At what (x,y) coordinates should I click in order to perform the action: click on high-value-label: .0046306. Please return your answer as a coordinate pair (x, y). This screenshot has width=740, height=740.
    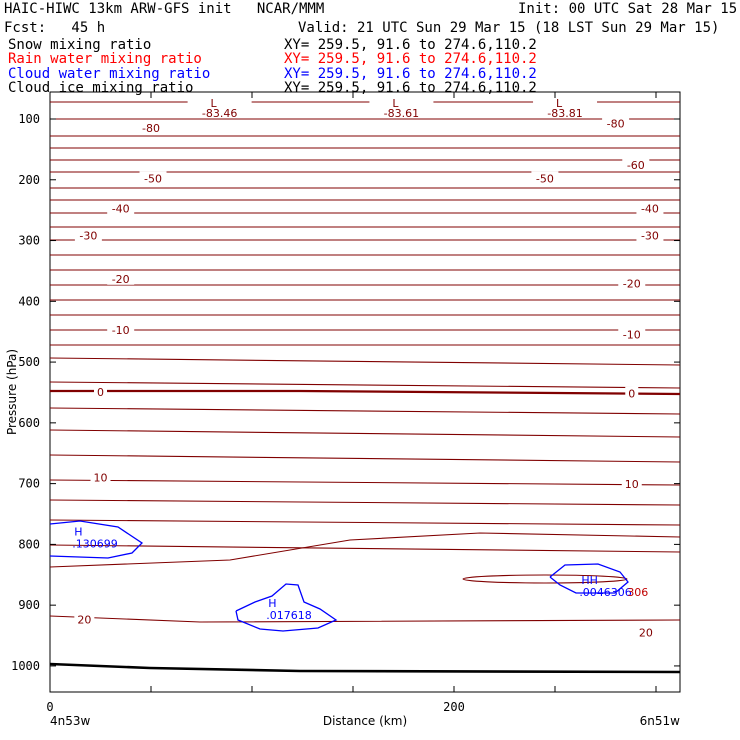
    Looking at the image, I should click on (605, 592).